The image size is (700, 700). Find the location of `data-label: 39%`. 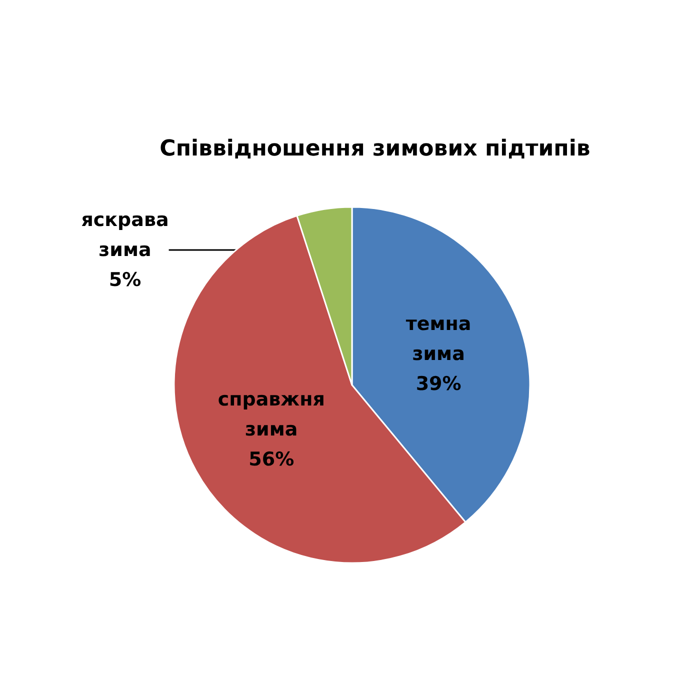

data-label: 39% is located at coordinates (439, 383).